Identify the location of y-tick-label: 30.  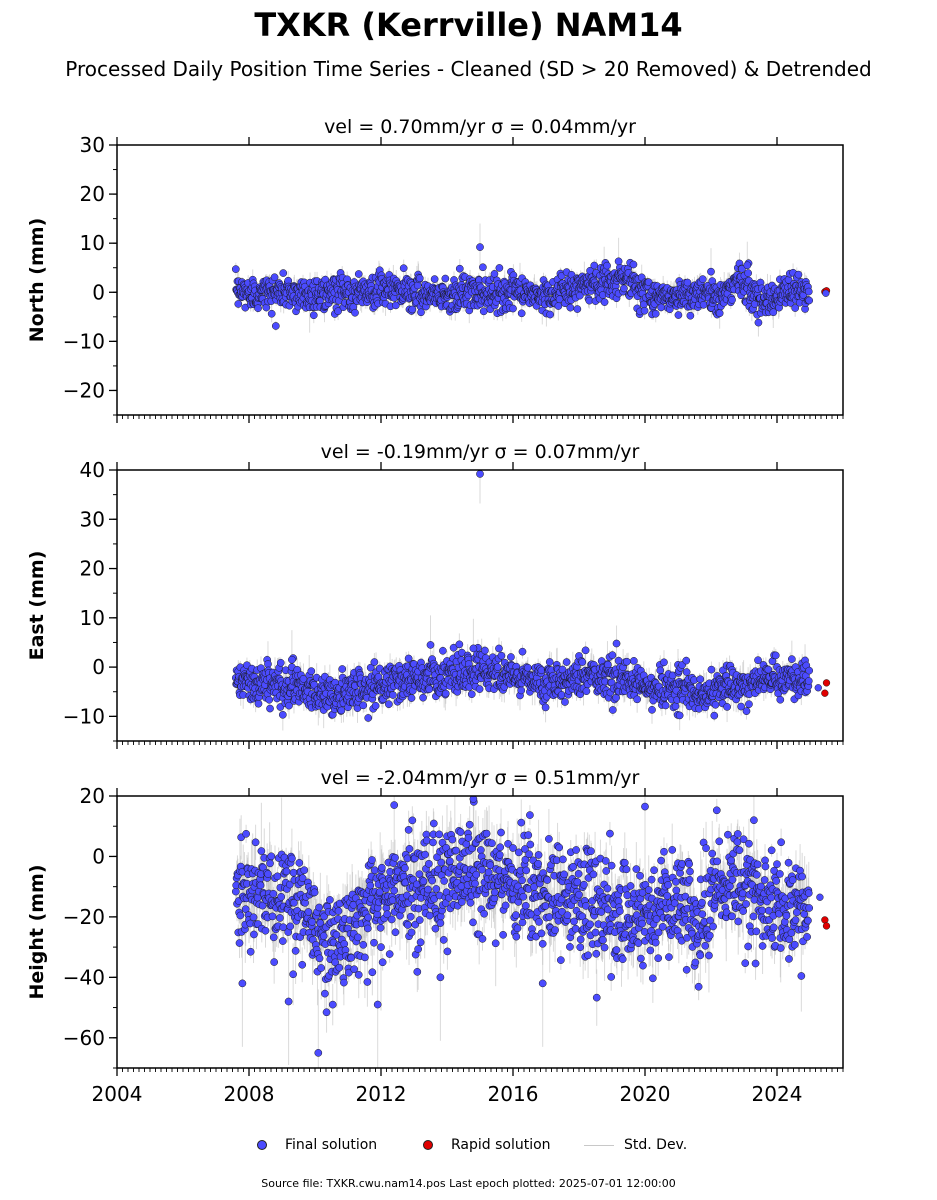
(92, 145).